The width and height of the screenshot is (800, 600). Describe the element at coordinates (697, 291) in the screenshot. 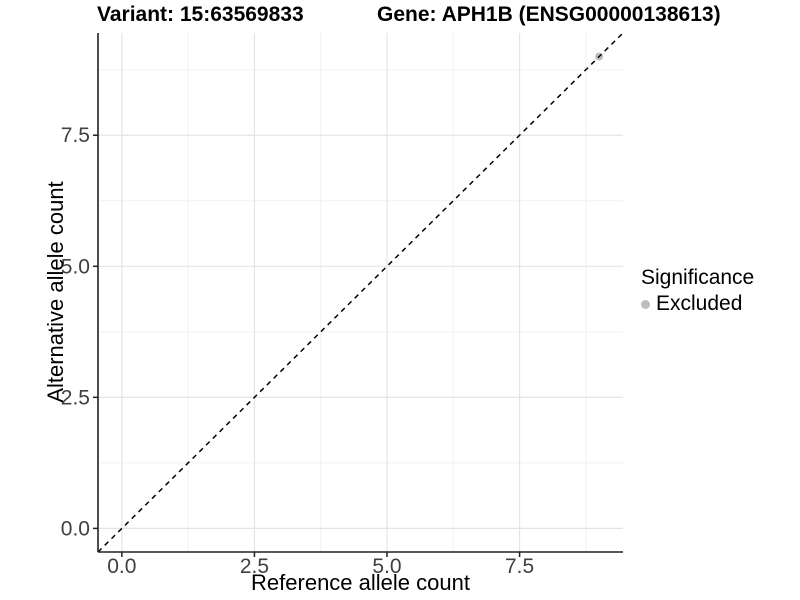

I see `legend: Significance Excluded` at that location.